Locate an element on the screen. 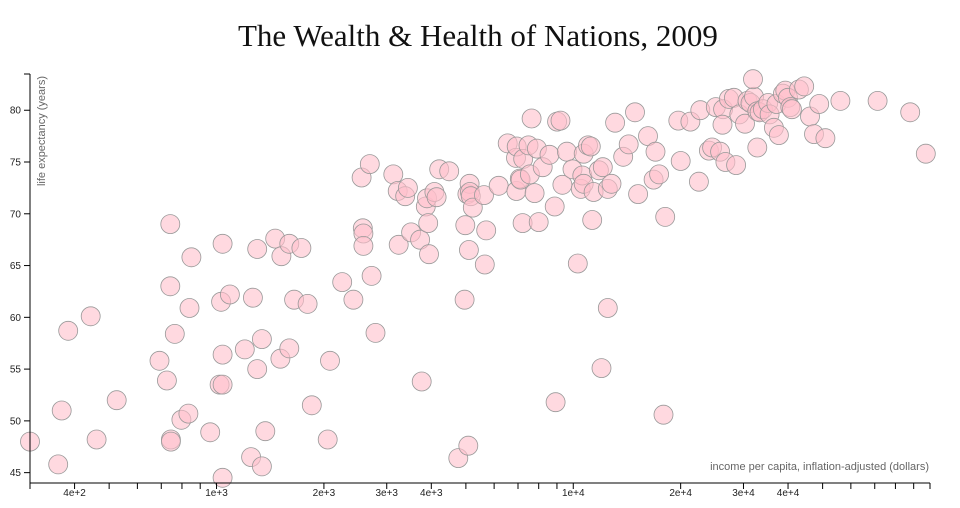 The height and width of the screenshot is (508, 960). y-axis-title: life expectancy (years) is located at coordinates (42, 131).